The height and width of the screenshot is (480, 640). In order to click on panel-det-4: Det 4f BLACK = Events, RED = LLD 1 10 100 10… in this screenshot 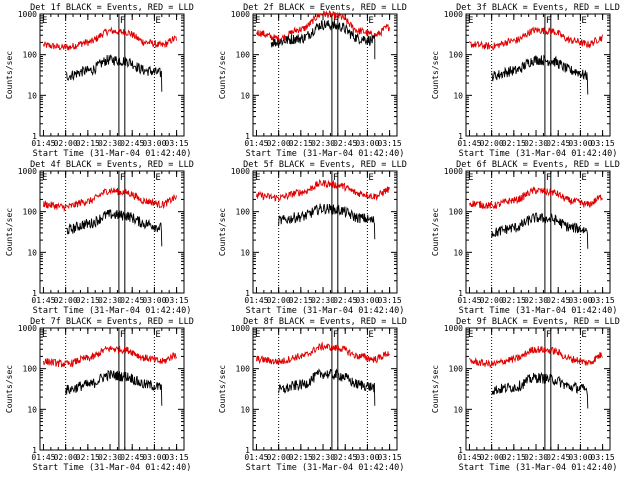, I will do `click(99, 238)`.